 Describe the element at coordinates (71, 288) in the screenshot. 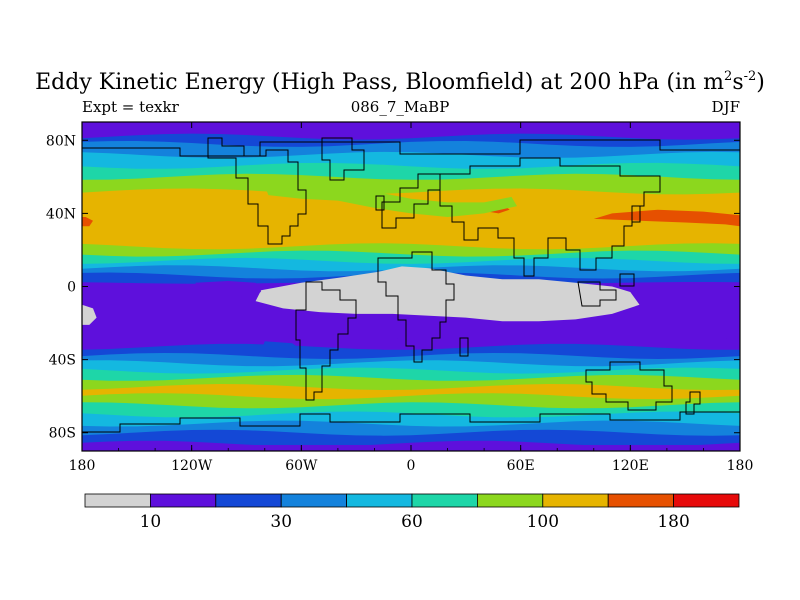

I see `y-tick-label: 0` at that location.